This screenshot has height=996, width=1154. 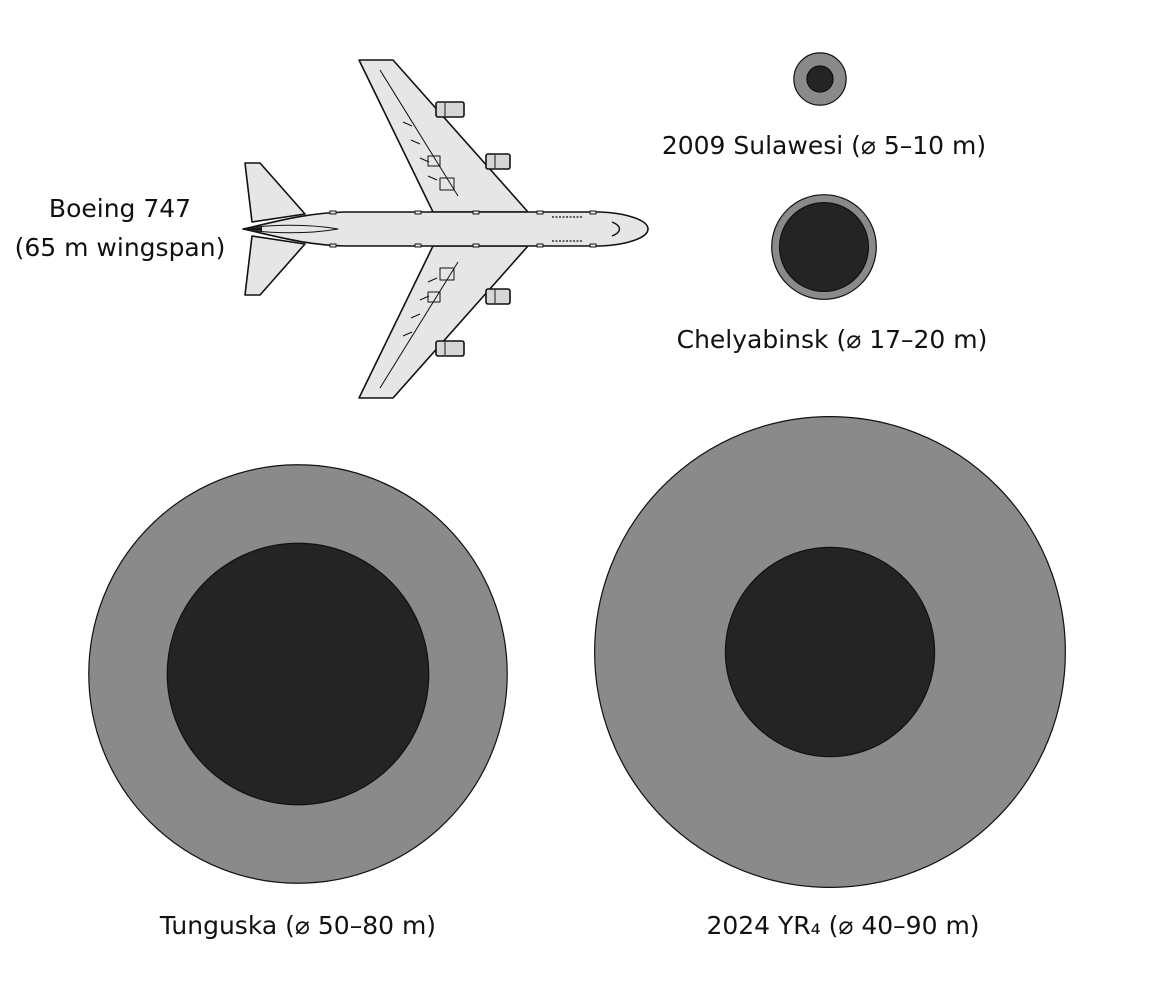 I want to click on yr4-min-core, so click(x=830, y=652).